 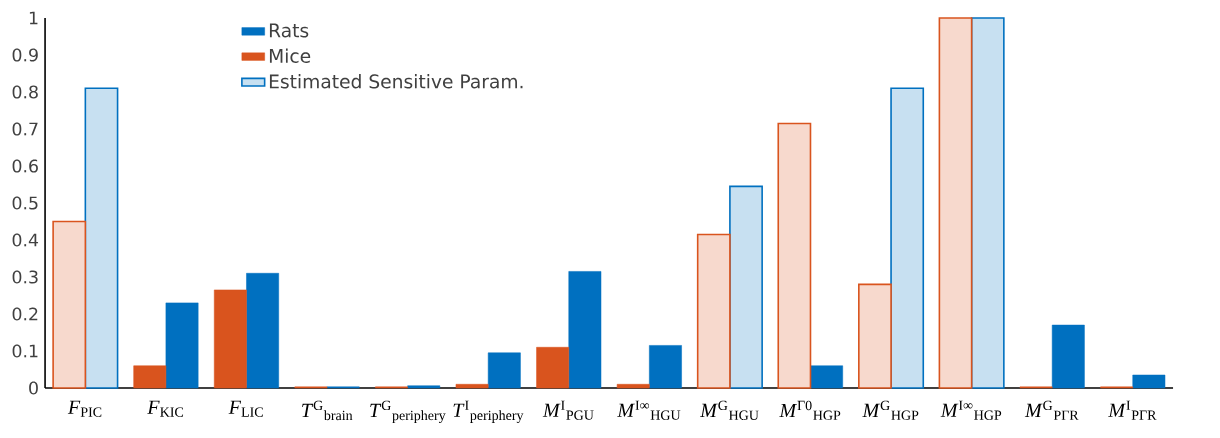 I want to click on y-tick-label: 0.4, so click(x=25, y=240).